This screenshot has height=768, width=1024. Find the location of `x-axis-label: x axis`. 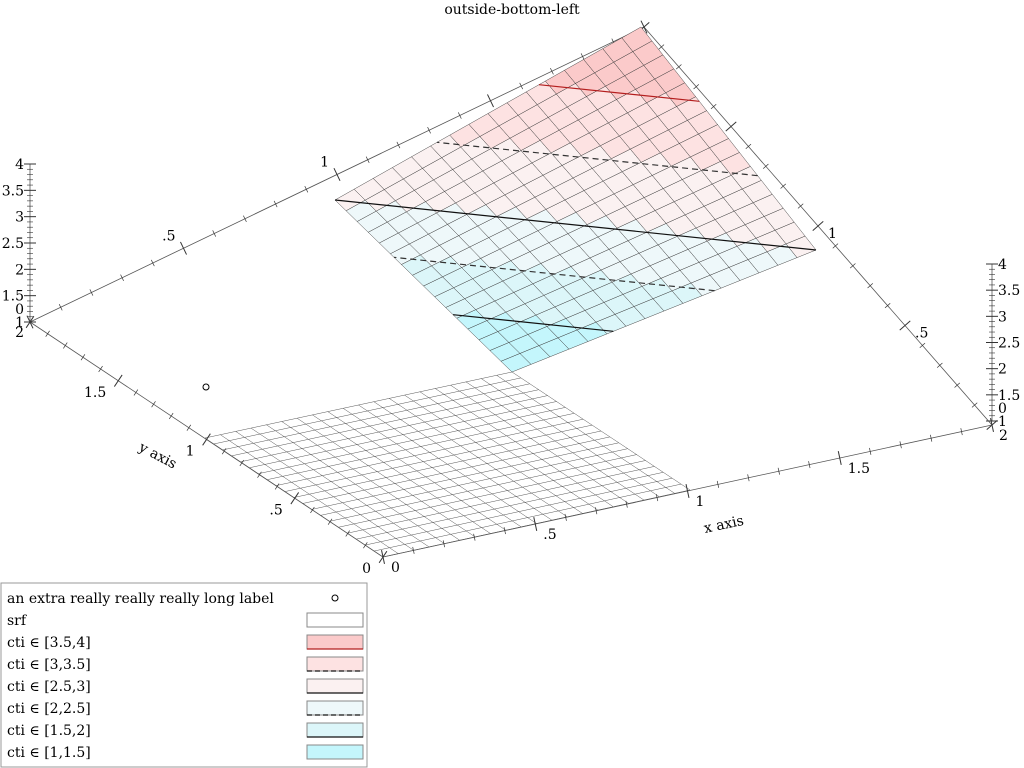

x-axis-label: x axis is located at coordinates (724, 525).